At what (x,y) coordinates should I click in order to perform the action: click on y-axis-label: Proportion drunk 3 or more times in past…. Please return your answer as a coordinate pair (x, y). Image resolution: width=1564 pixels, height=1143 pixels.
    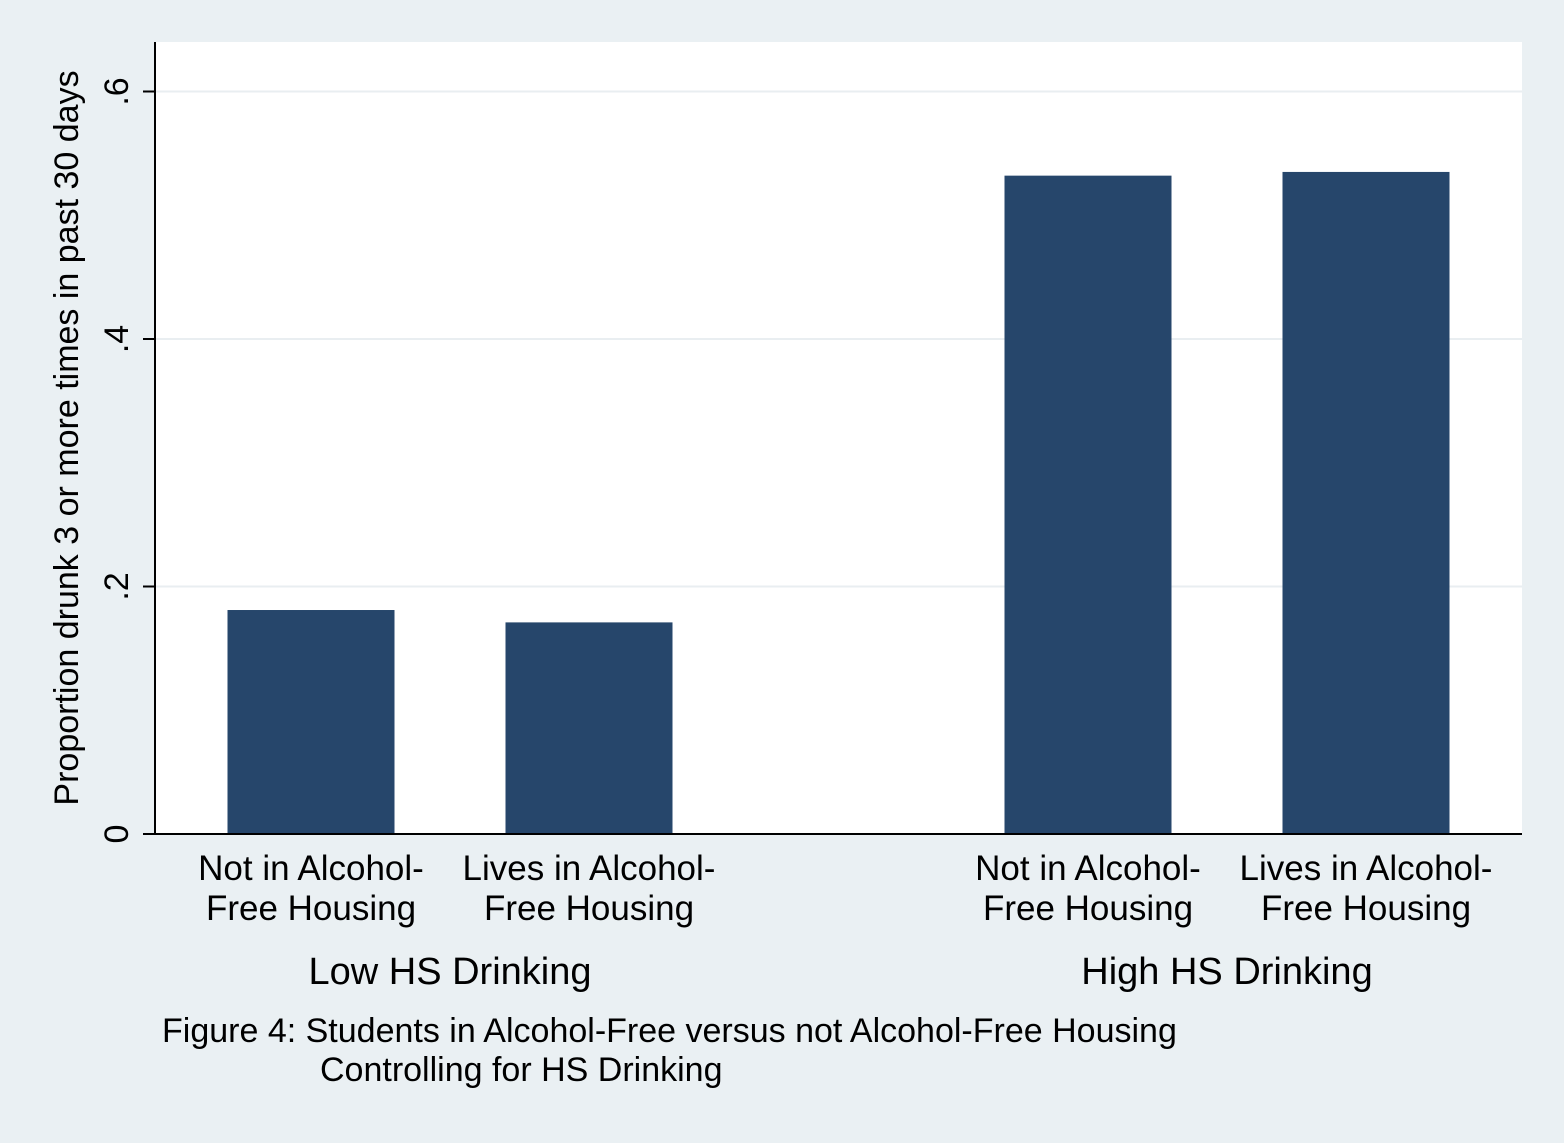
    Looking at the image, I should click on (67, 437).